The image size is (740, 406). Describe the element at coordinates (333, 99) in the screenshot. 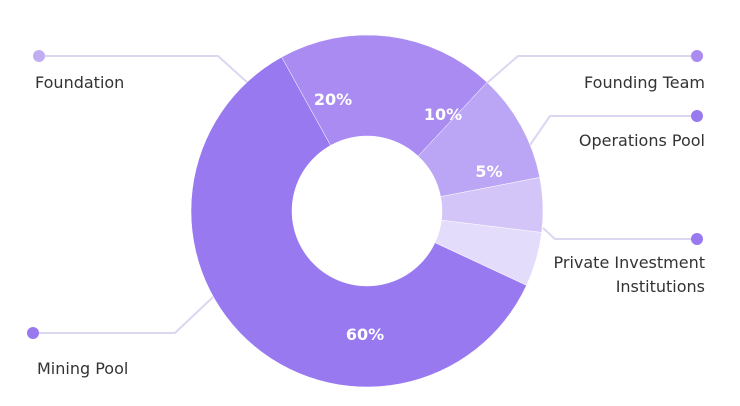

I see `data-label-foundation: 20%` at that location.